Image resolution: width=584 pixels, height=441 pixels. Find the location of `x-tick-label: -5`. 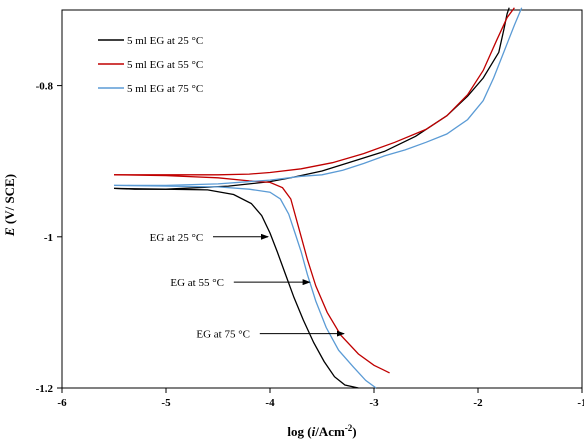

x-tick-label: -5 is located at coordinates (166, 403).